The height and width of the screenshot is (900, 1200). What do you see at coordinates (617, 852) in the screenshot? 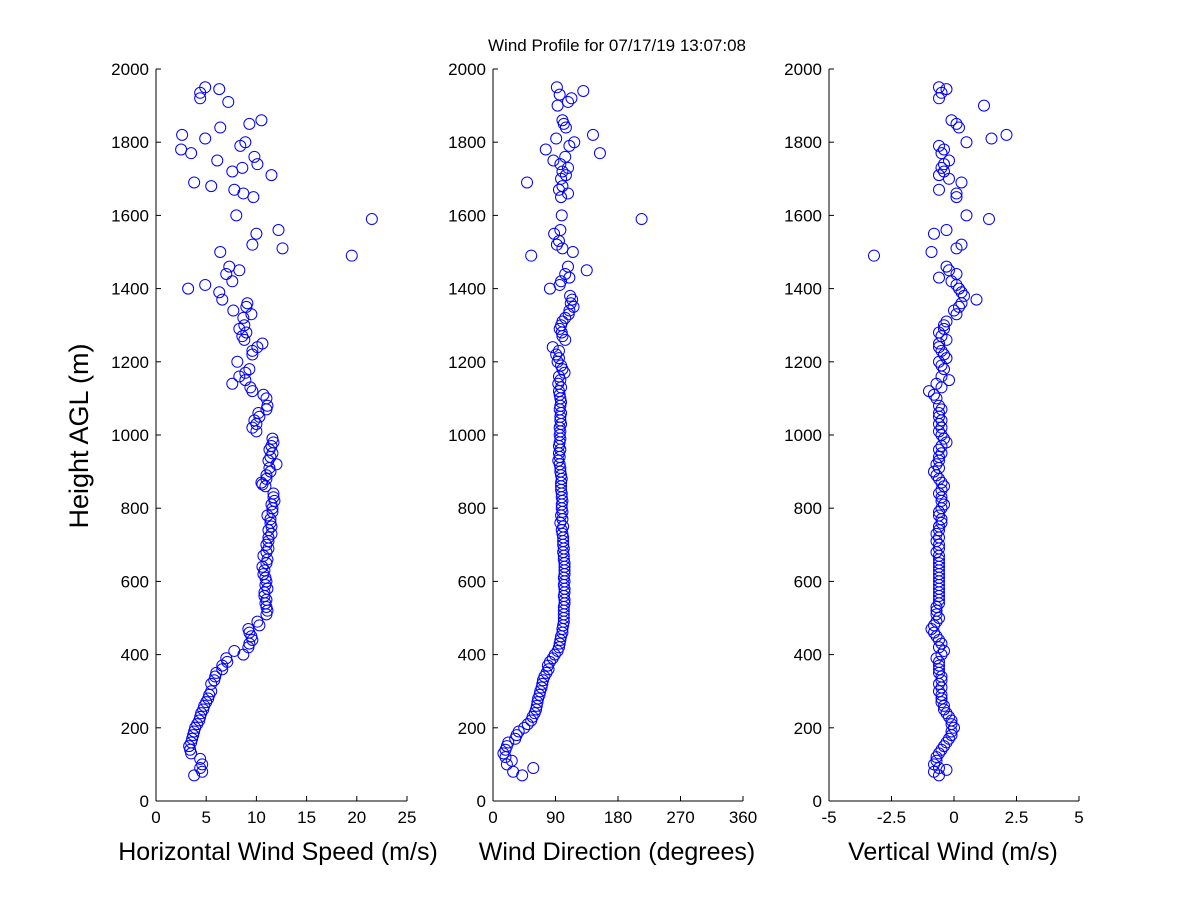
I see `x-axis-label: Wind Direction (degrees)` at bounding box center [617, 852].